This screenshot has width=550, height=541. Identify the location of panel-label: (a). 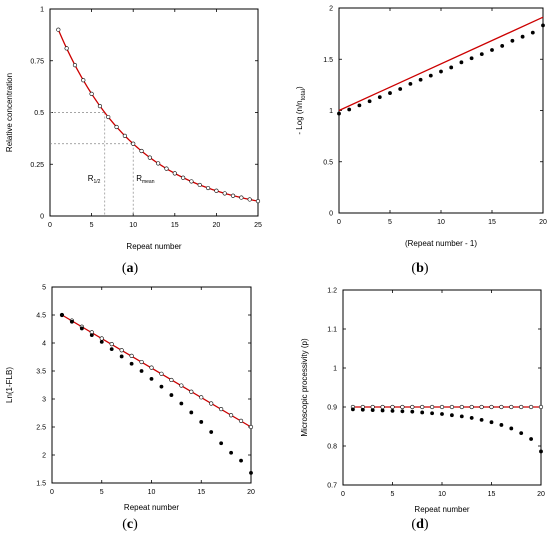
(130, 268).